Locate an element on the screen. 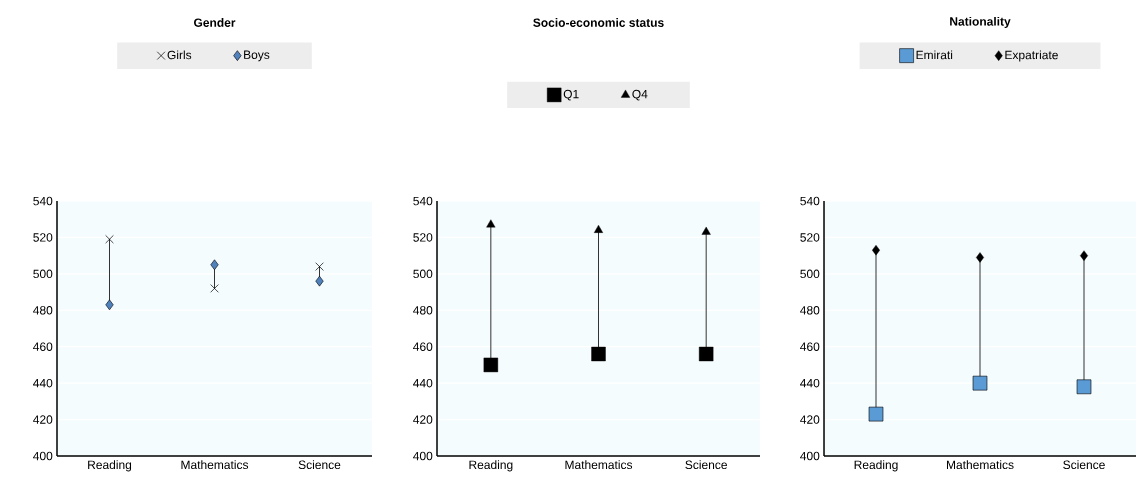 The width and height of the screenshot is (1138, 481). legend-label: Girls is located at coordinates (179, 55).